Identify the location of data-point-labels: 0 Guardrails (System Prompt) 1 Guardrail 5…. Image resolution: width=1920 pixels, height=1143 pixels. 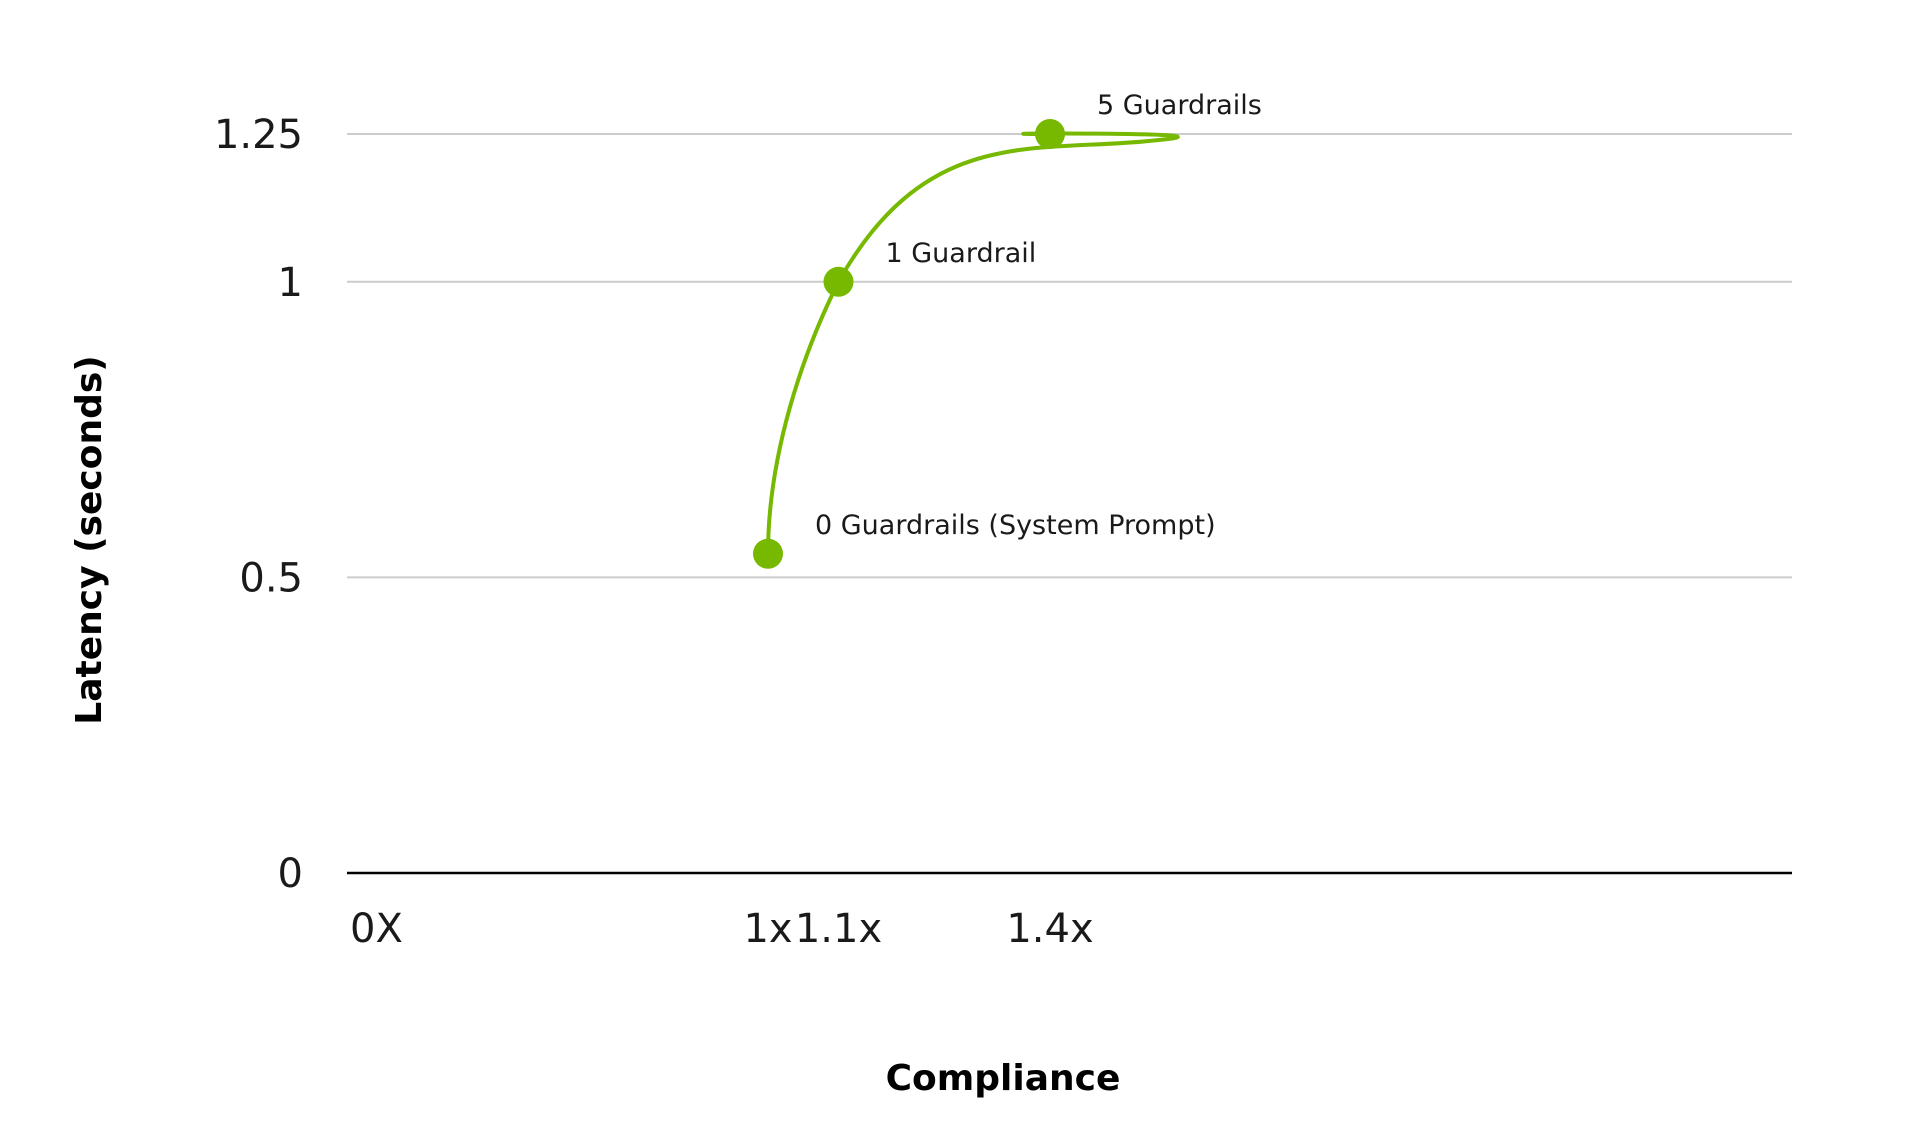
(1038, 315).